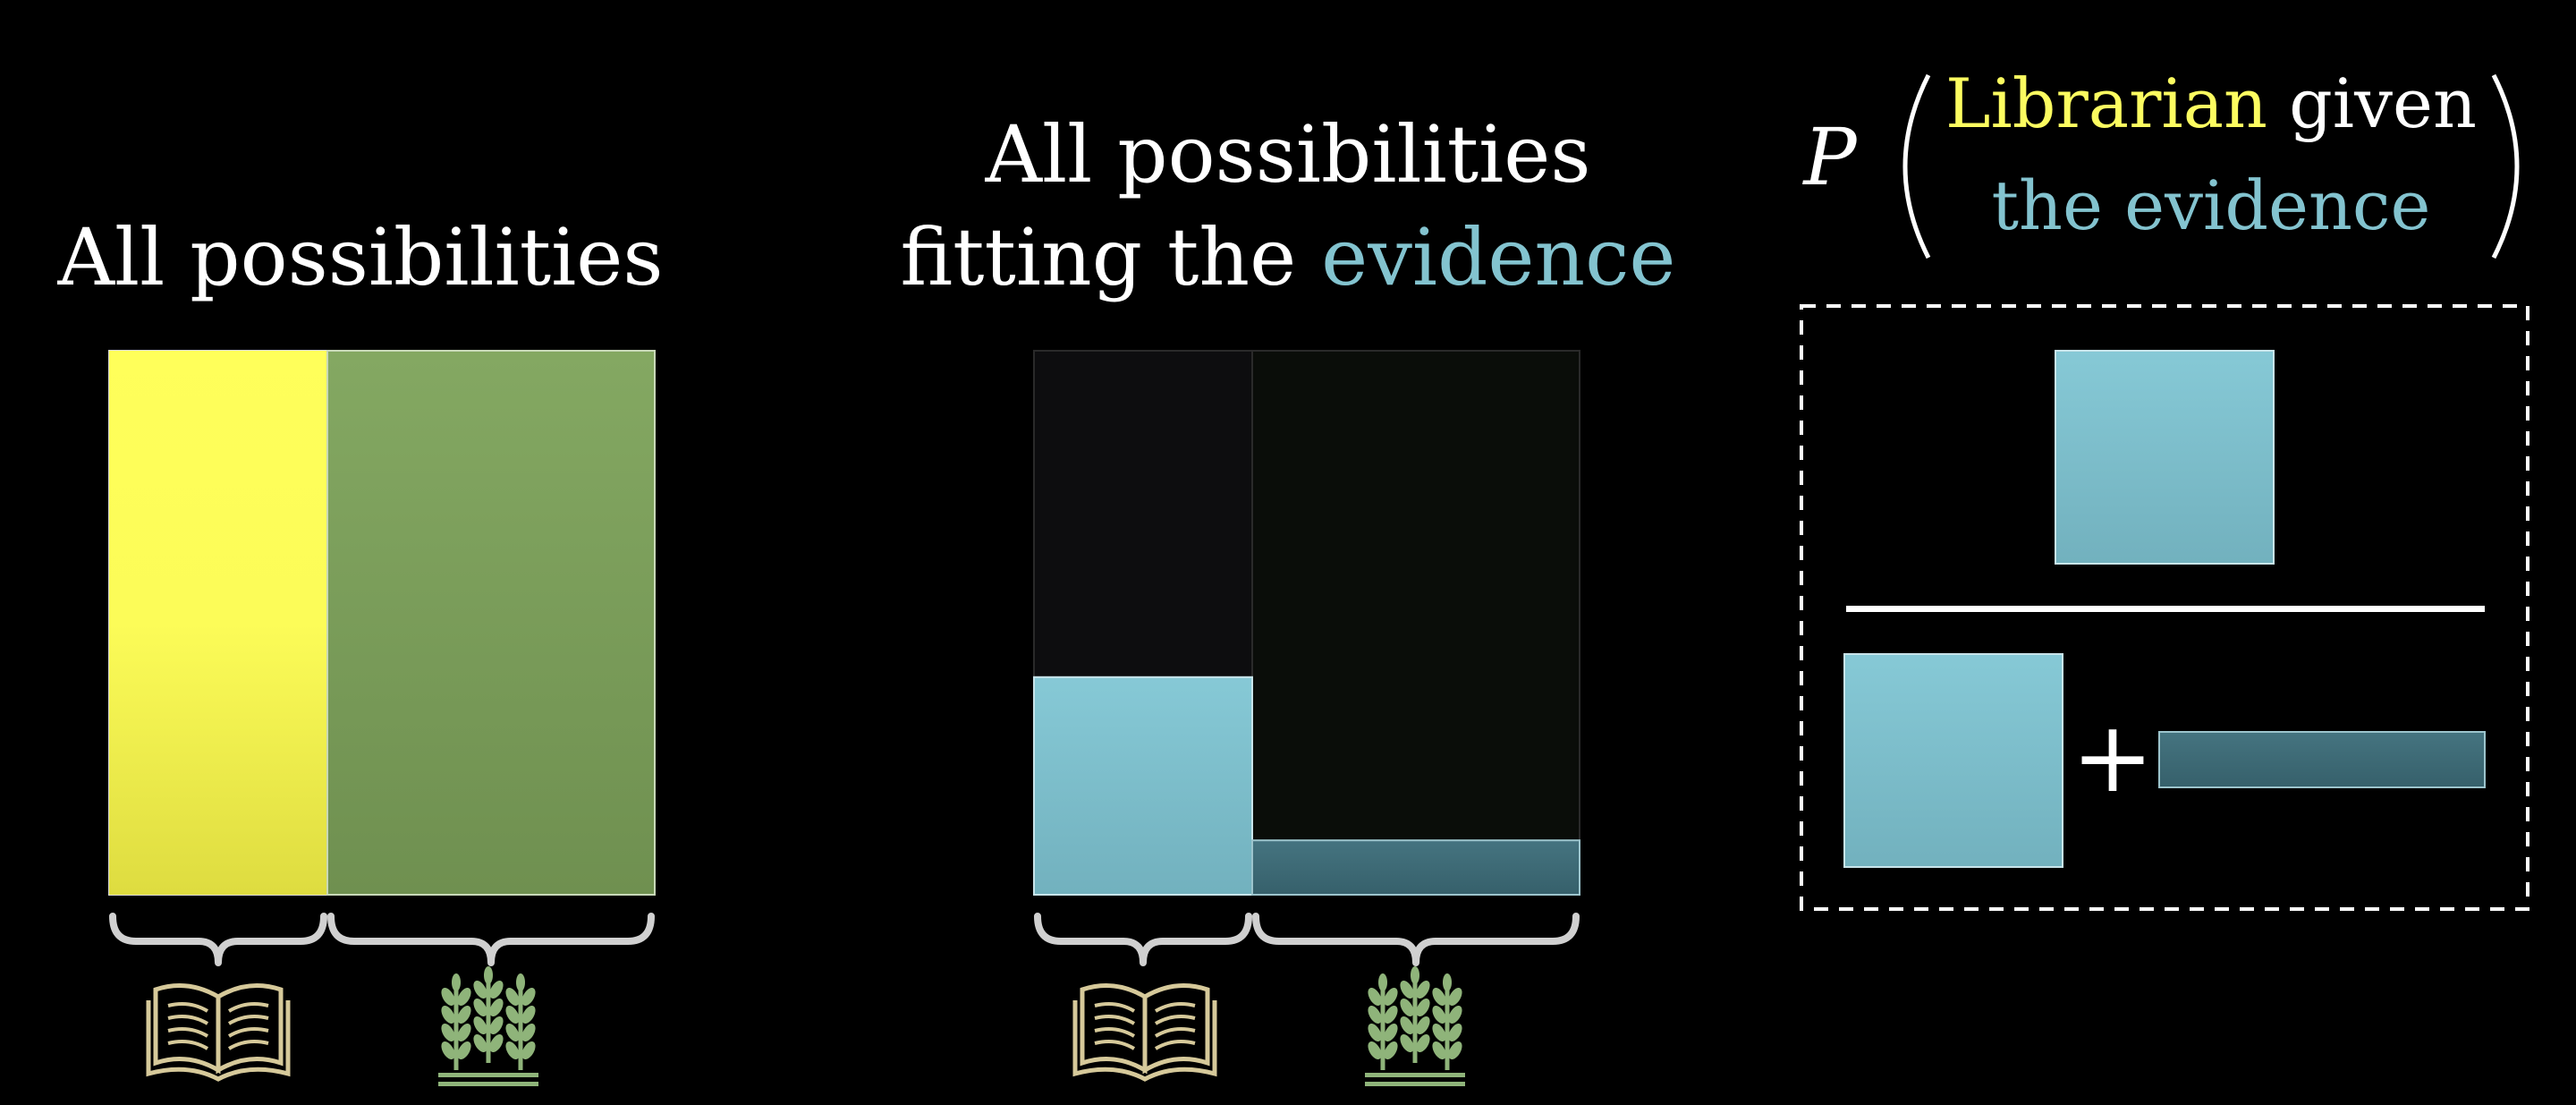 The image size is (2576, 1105). What do you see at coordinates (1287, 154) in the screenshot?
I see `panel-evidence-title-line1: All possibilities` at bounding box center [1287, 154].